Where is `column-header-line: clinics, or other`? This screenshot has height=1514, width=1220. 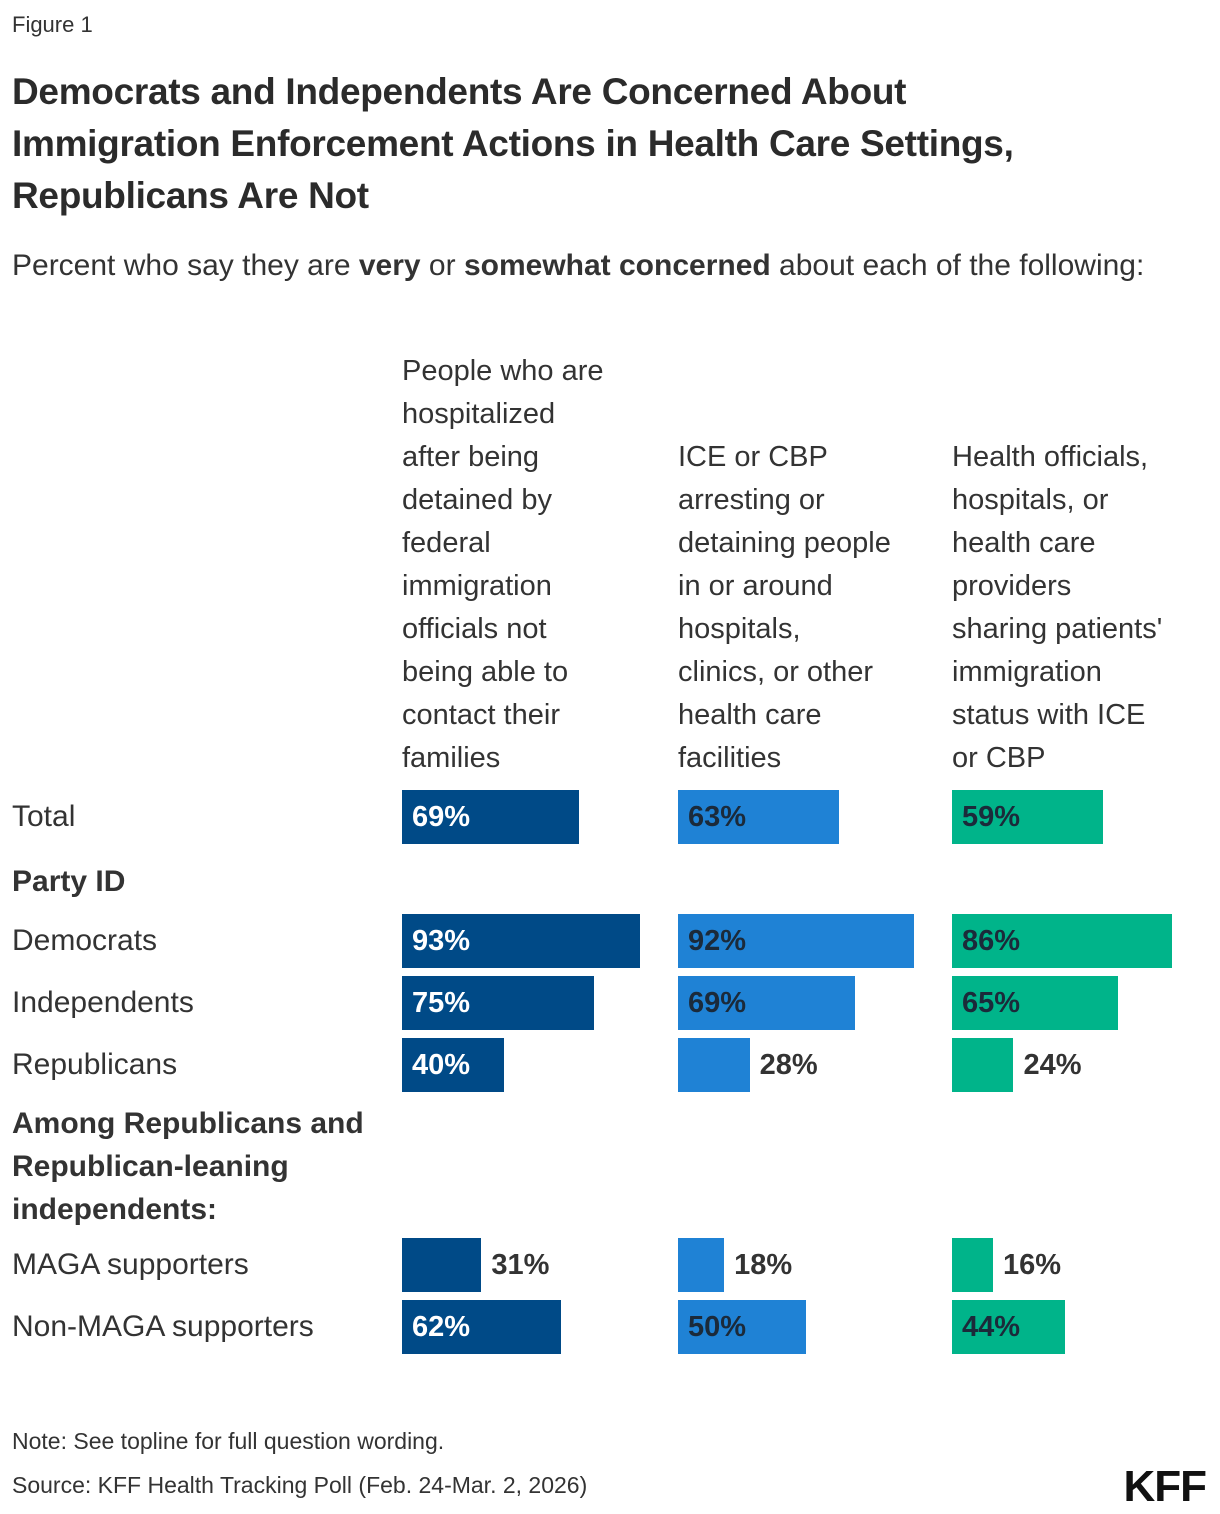 column-header-line: clinics, or other is located at coordinates (776, 672).